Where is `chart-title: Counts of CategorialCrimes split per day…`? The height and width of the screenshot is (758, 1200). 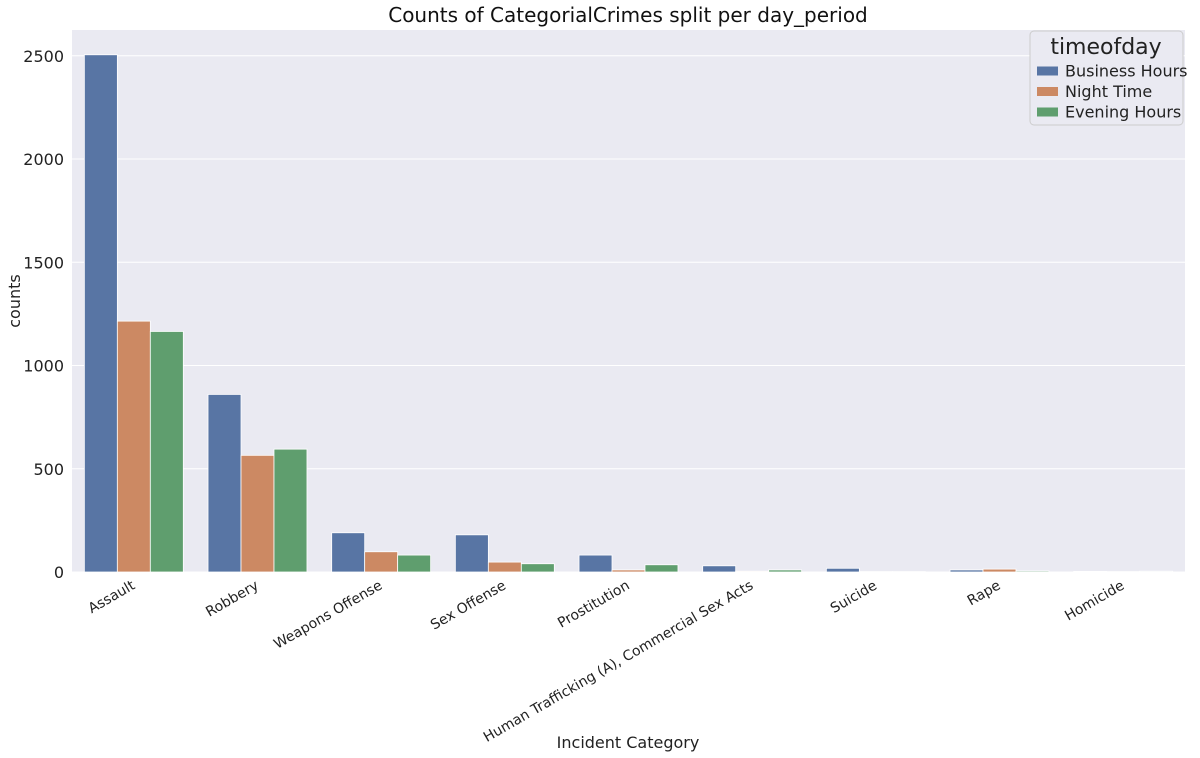 chart-title: Counts of CategorialCrimes split per day… is located at coordinates (628, 15).